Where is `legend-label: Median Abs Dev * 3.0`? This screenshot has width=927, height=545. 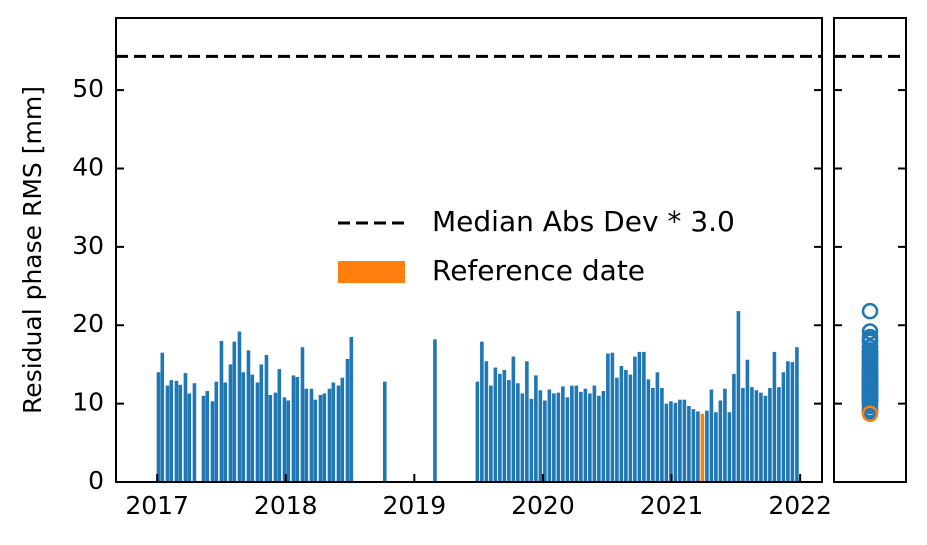
legend-label: Median Abs Dev * 3.0 is located at coordinates (583, 221).